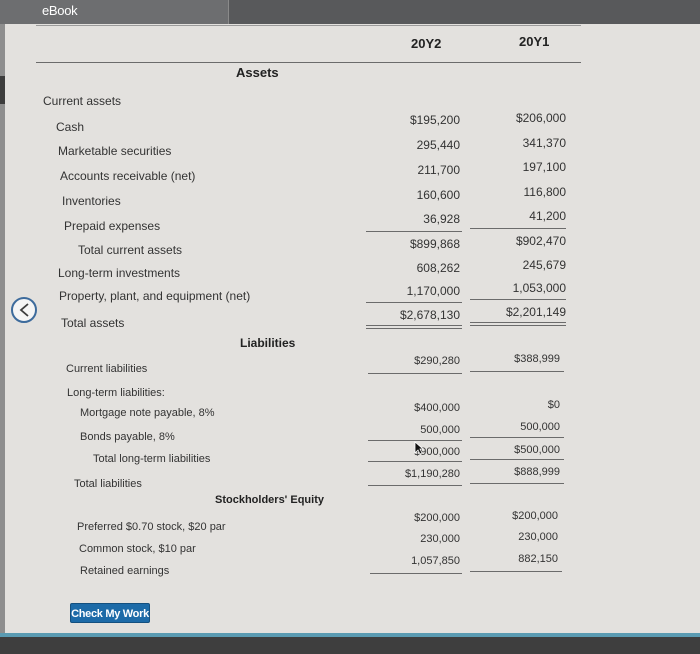 This screenshot has height=654, width=700. Describe the element at coordinates (115, 151) in the screenshot. I see `row-marketable-securities-label: Marketable securities` at that location.